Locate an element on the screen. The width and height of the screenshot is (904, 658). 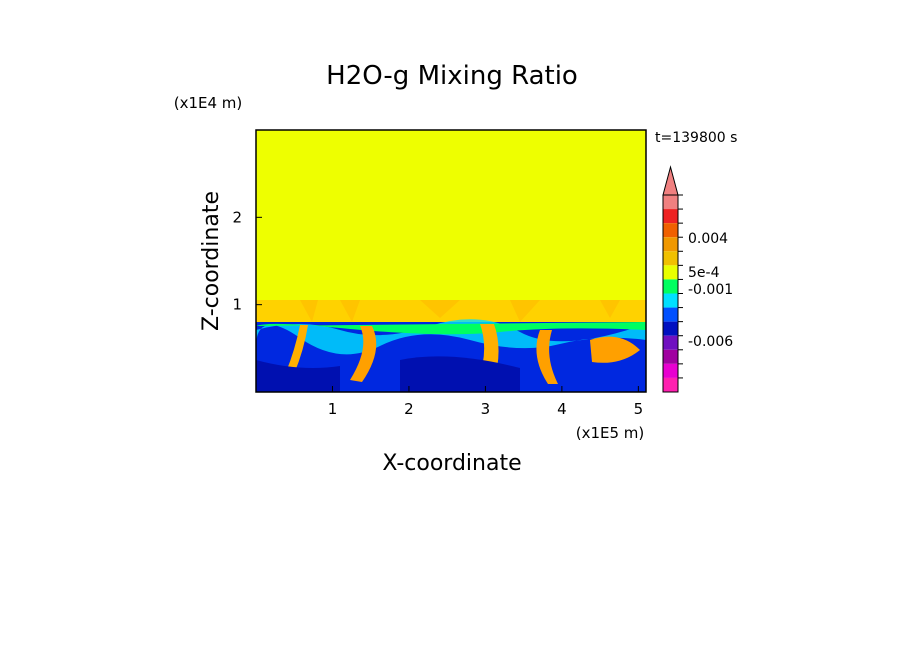
y-axis-label: Z-coordinate is located at coordinates (211, 261).